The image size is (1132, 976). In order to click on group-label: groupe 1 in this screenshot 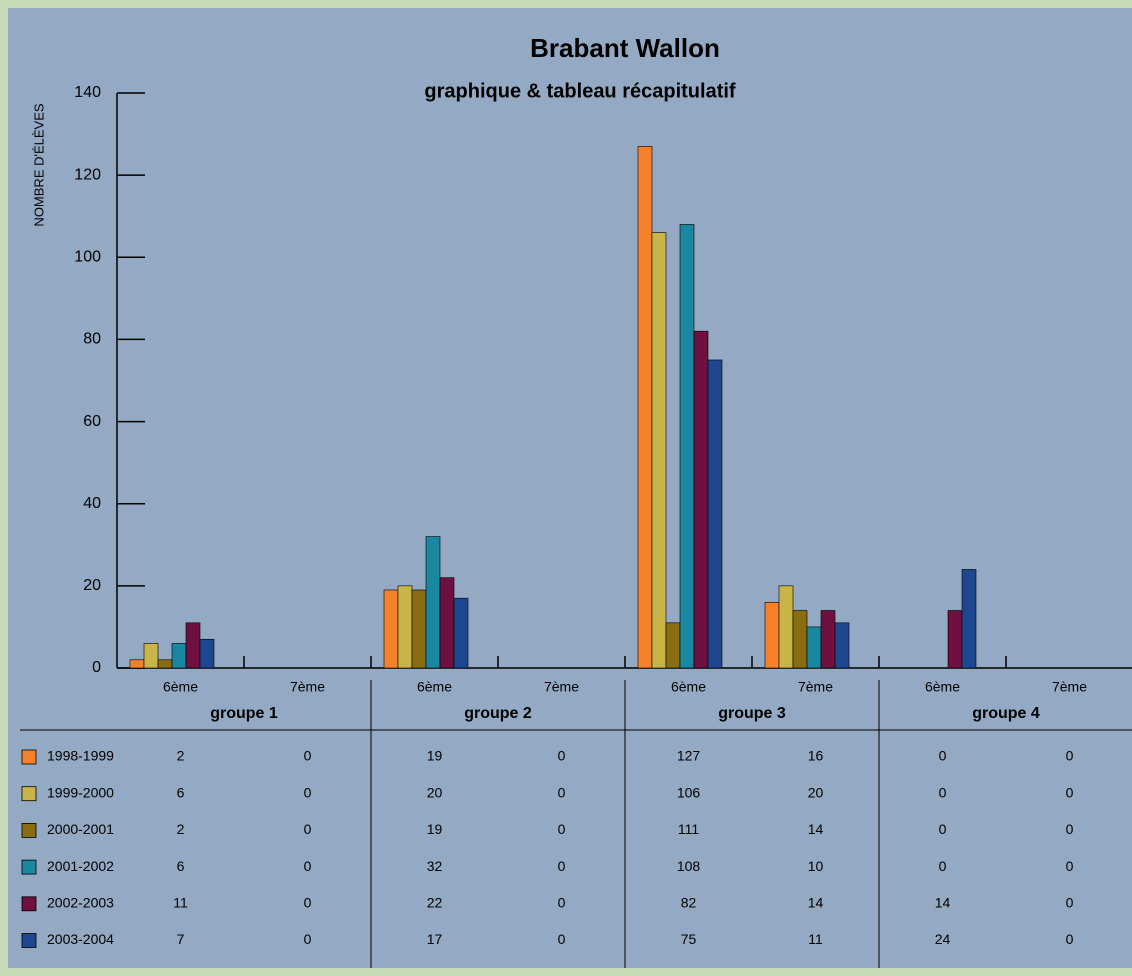, I will do `click(244, 713)`.